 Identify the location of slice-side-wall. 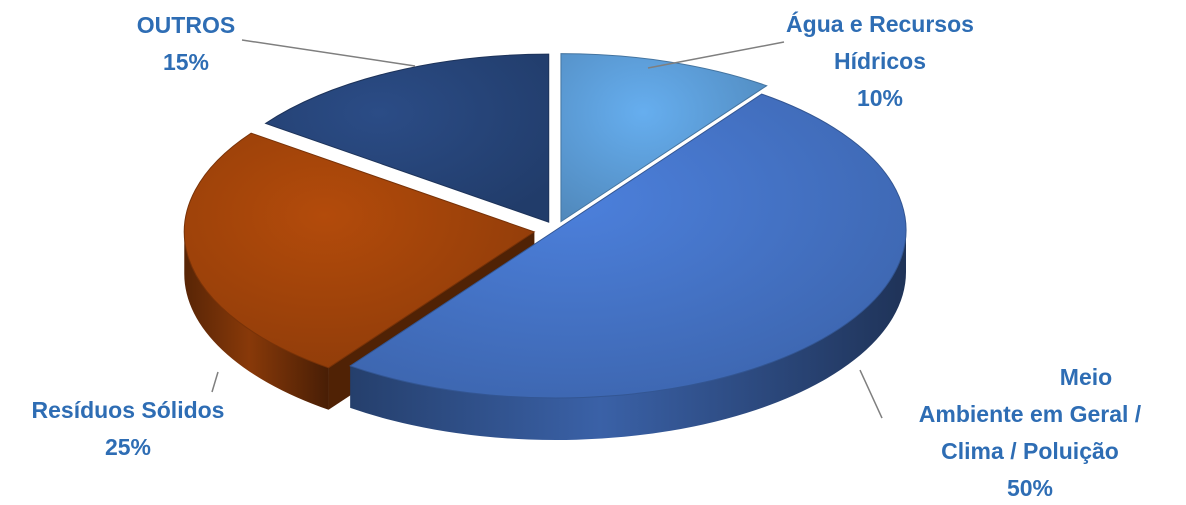
(256, 320).